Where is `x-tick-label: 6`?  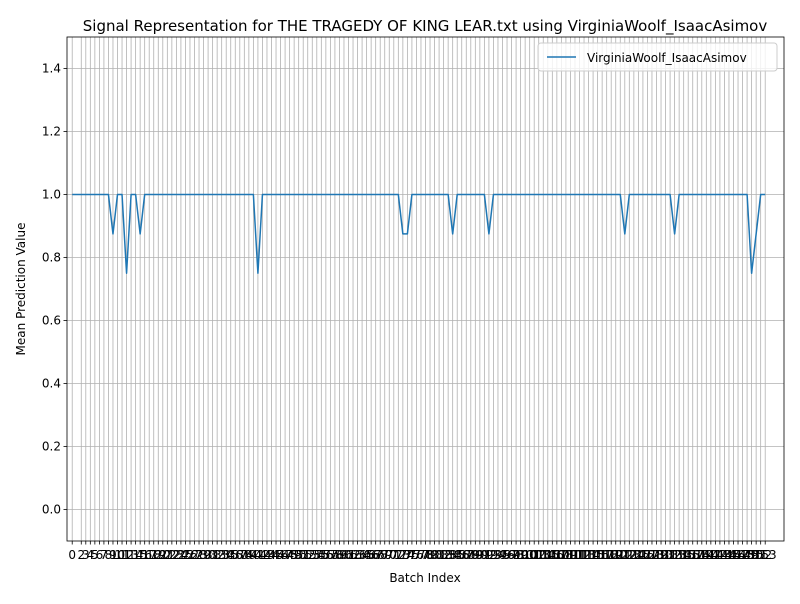 x-tick-label: 6 is located at coordinates (100, 555).